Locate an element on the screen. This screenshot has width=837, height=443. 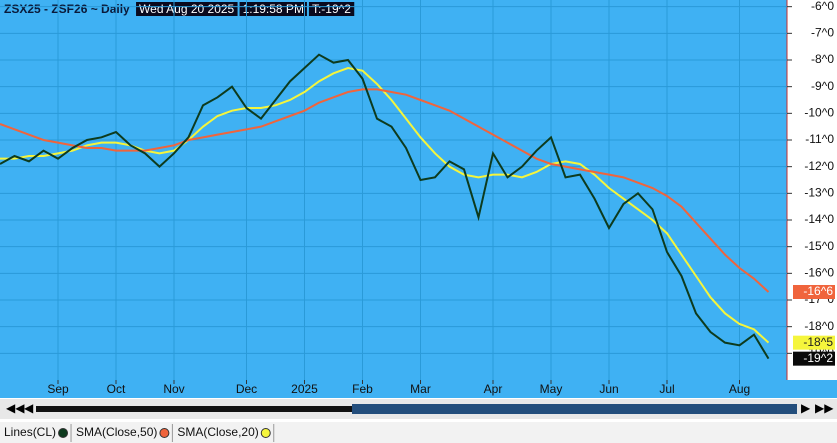
y-tick-label: -7^0 is located at coordinates (822, 33).